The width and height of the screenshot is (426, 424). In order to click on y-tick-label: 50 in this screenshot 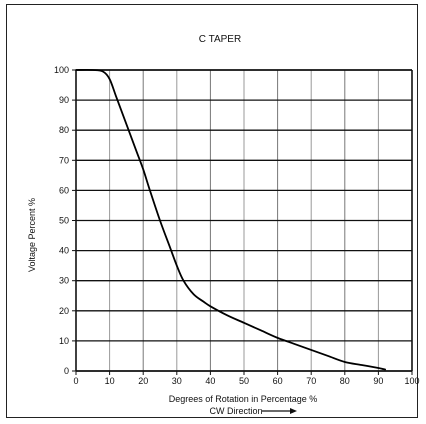, I will do `click(64, 221)`.